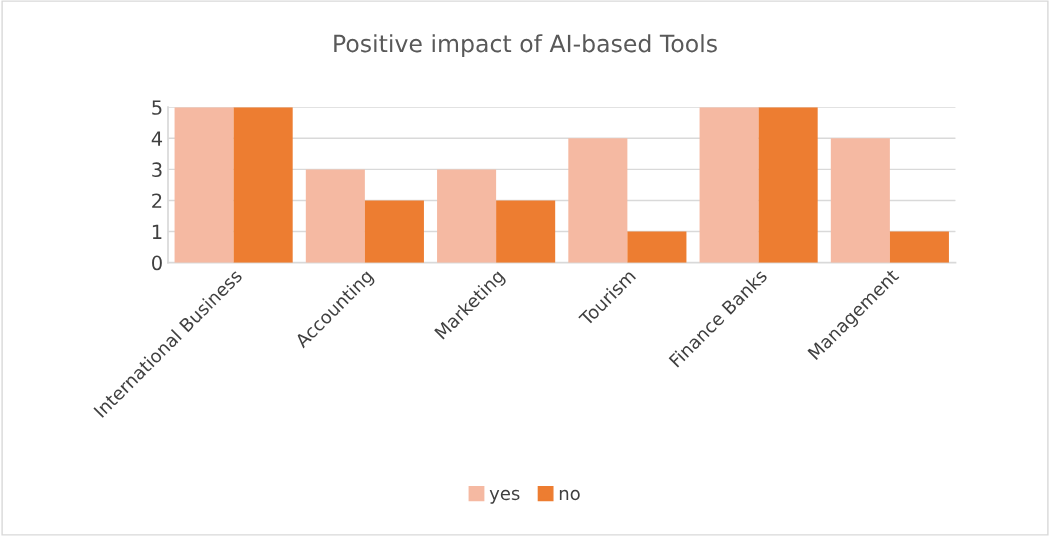 The height and width of the screenshot is (536, 1050). What do you see at coordinates (157, 138) in the screenshot?
I see `y-tick-label: 4` at bounding box center [157, 138].